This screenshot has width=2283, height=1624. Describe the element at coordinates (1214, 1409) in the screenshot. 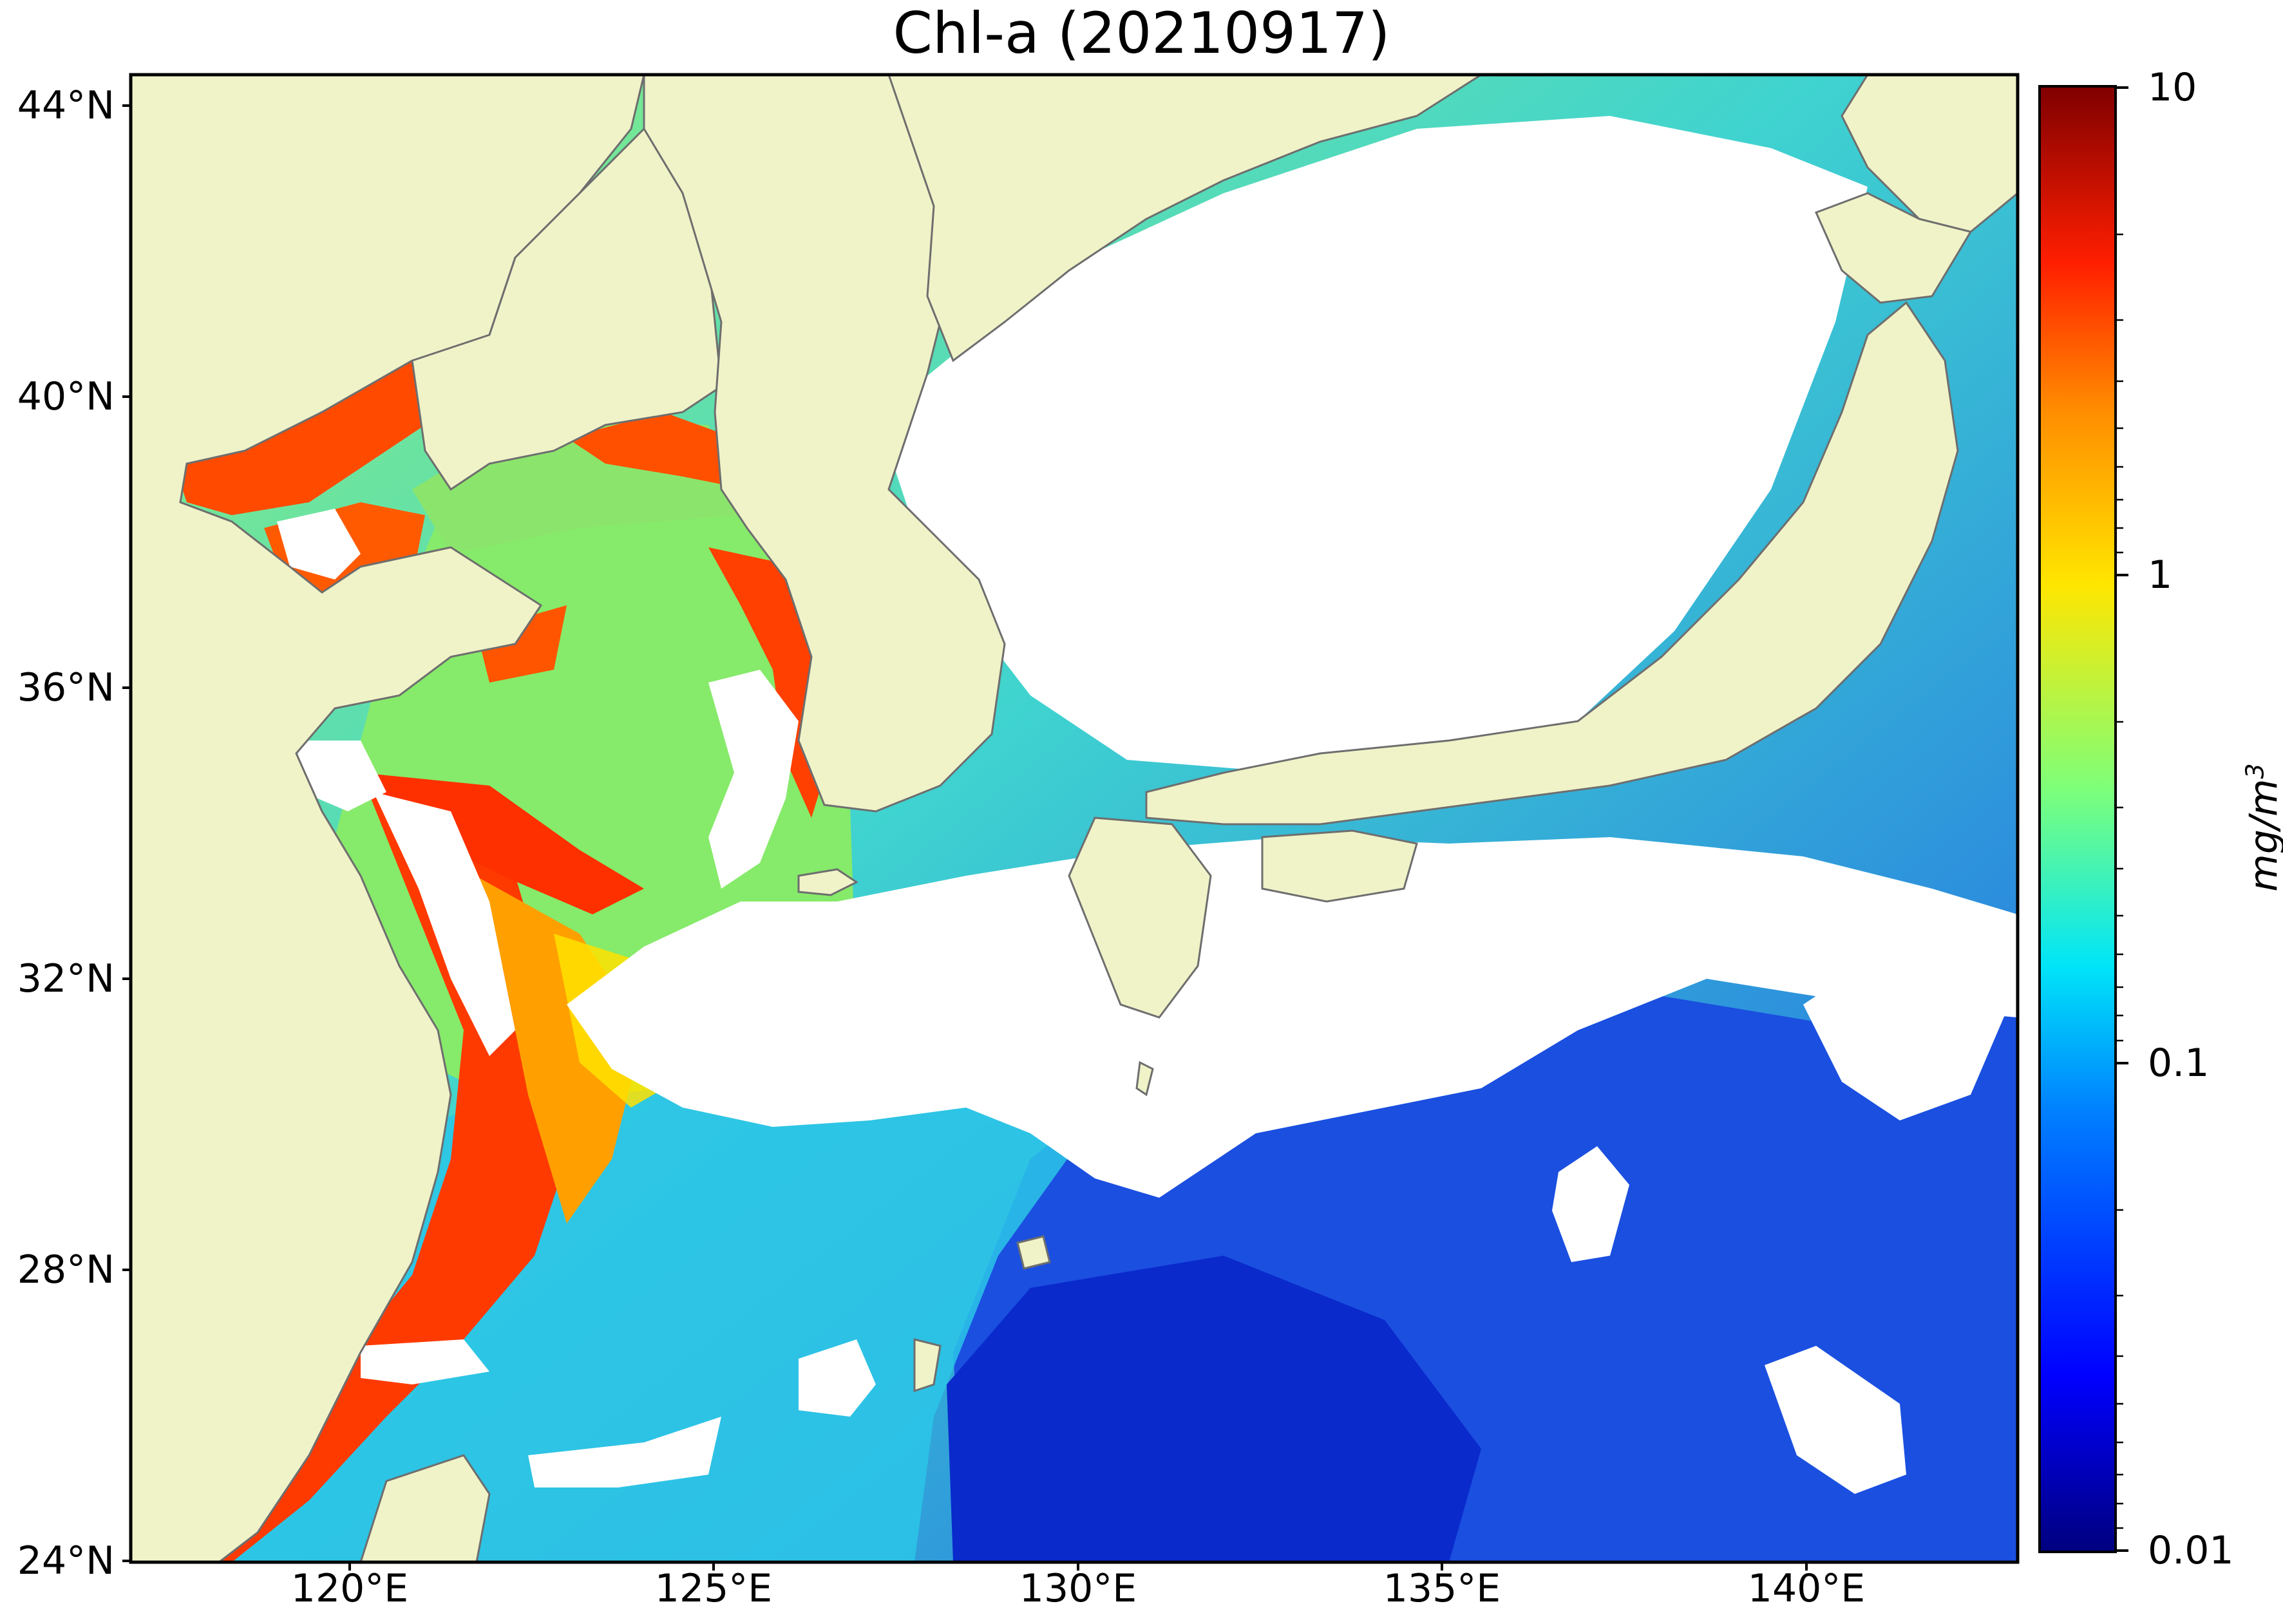

I see `lowest-chlorophyll-region` at that location.